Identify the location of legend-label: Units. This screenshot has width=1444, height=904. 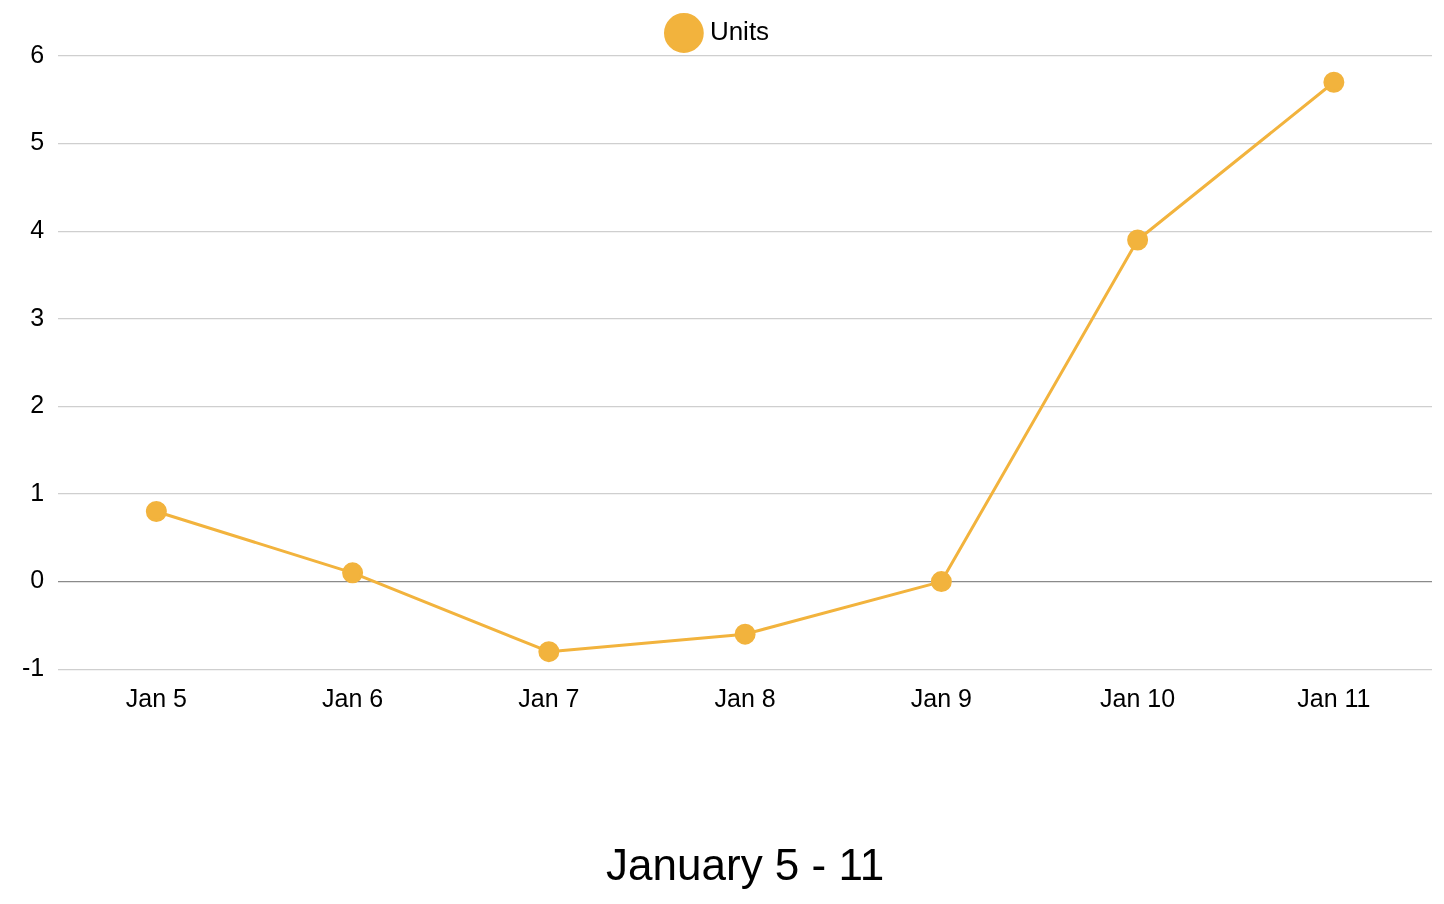
(739, 31).